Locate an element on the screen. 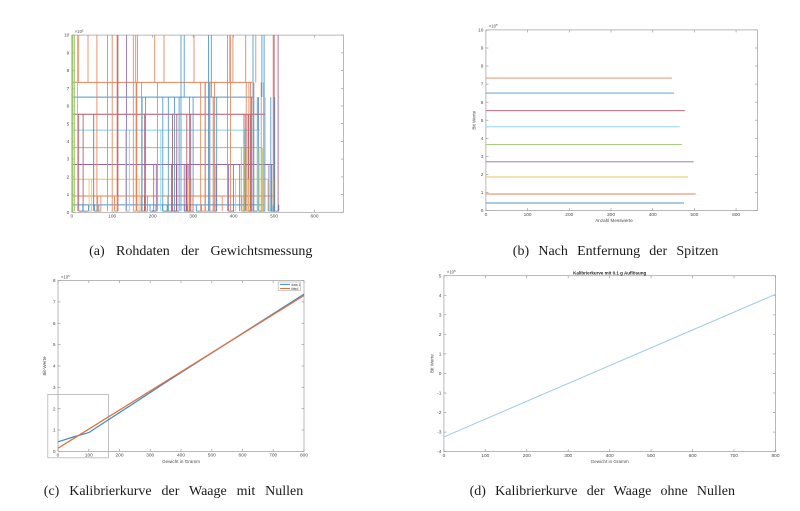 This screenshot has width=800, height=511. svg-text: -2 is located at coordinates (439, 413).